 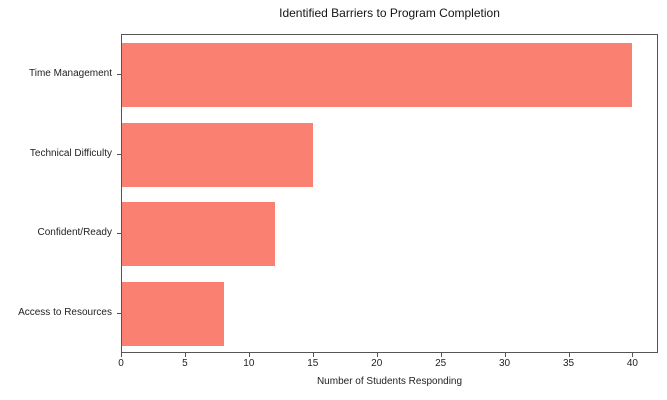 I want to click on x-tick-label: 0, so click(x=121, y=363).